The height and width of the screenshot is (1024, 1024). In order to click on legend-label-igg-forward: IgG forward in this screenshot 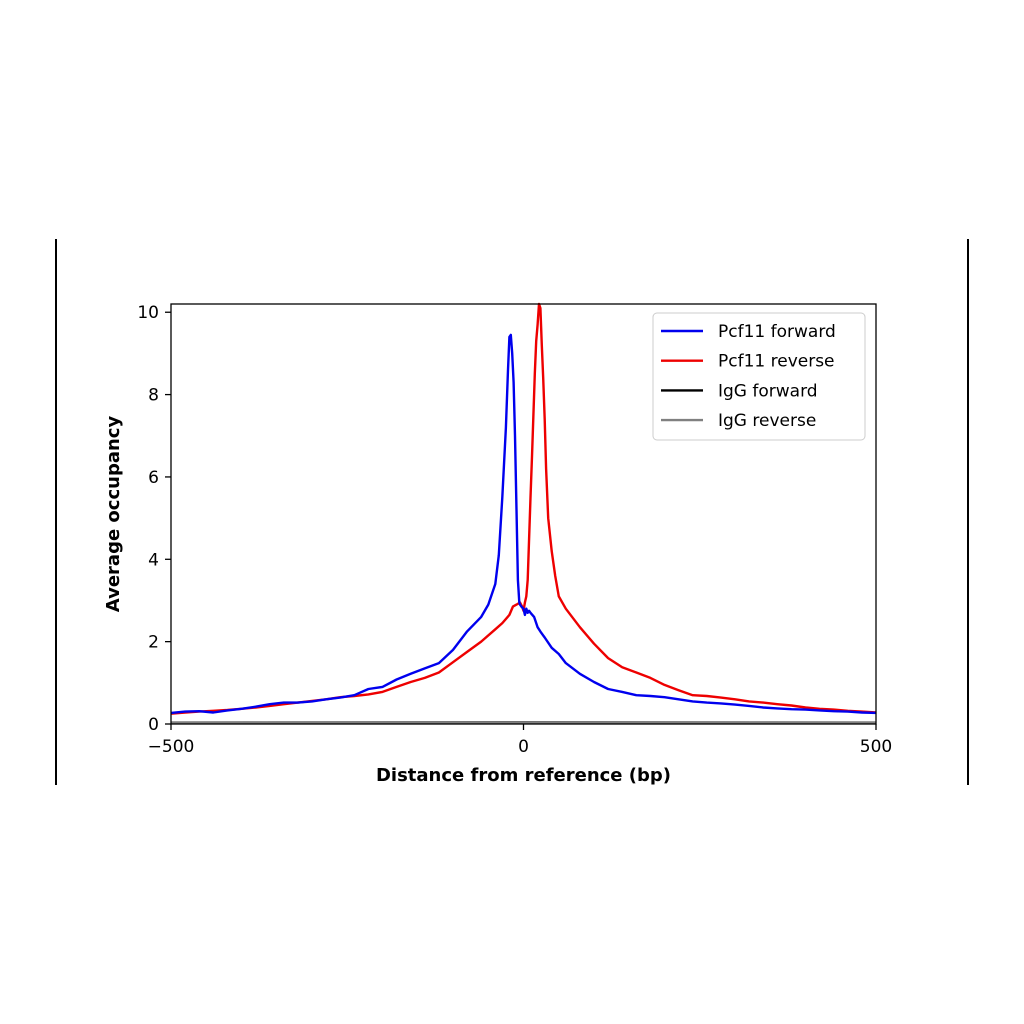, I will do `click(768, 391)`.